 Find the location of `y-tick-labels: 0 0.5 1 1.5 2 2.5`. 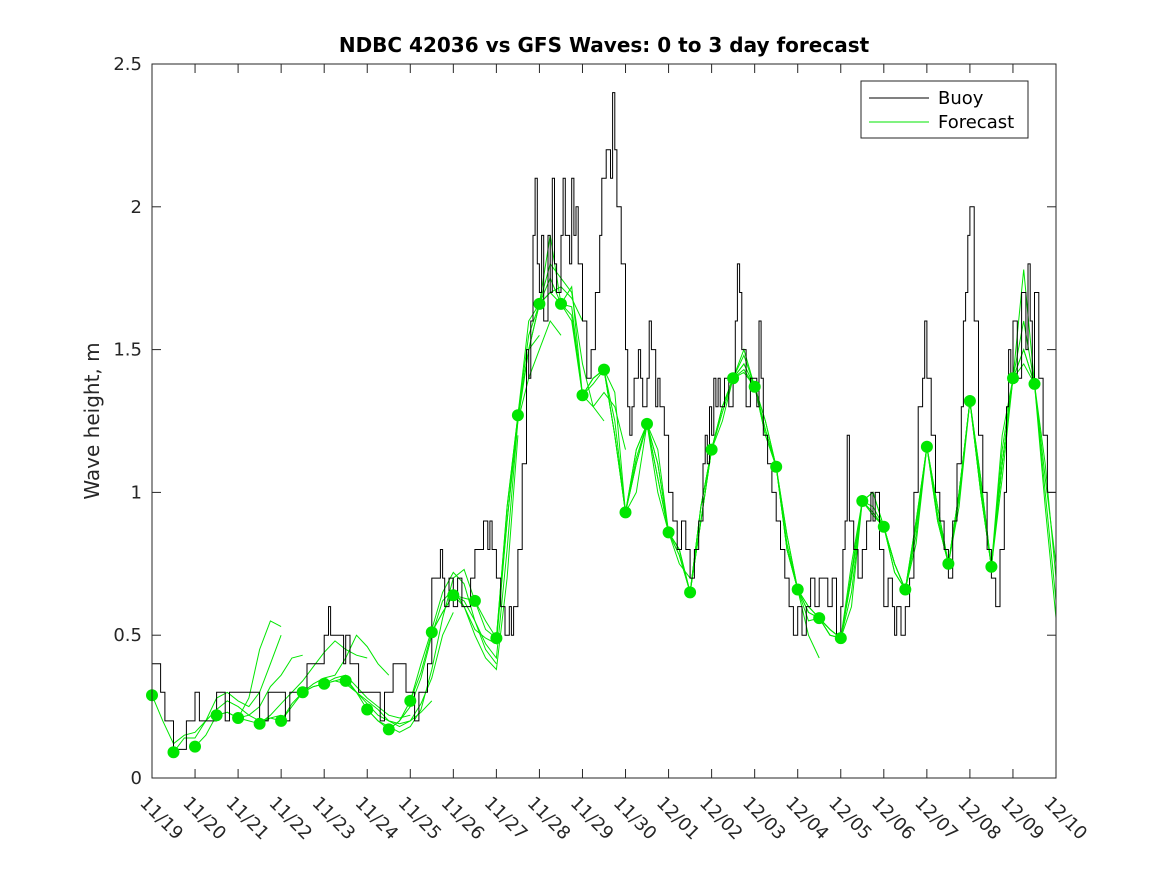

y-tick-labels: 0 0.5 1 1.5 2 2.5 is located at coordinates (127, 421).